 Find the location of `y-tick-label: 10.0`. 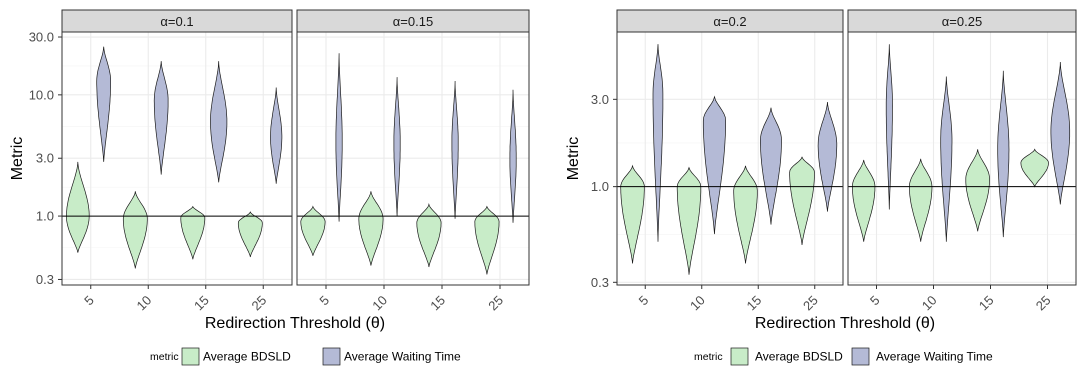

y-tick-label: 10.0 is located at coordinates (41, 94).